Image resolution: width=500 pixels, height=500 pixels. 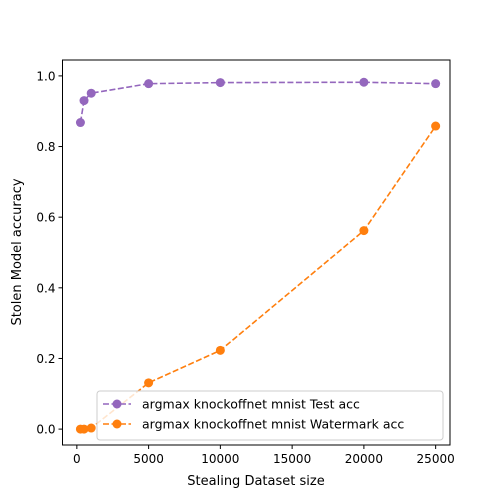 What do you see at coordinates (49, 253) in the screenshot?
I see `y-axis: 0.0 0.2 0.4 0.6 0.8 1.0` at bounding box center [49, 253].